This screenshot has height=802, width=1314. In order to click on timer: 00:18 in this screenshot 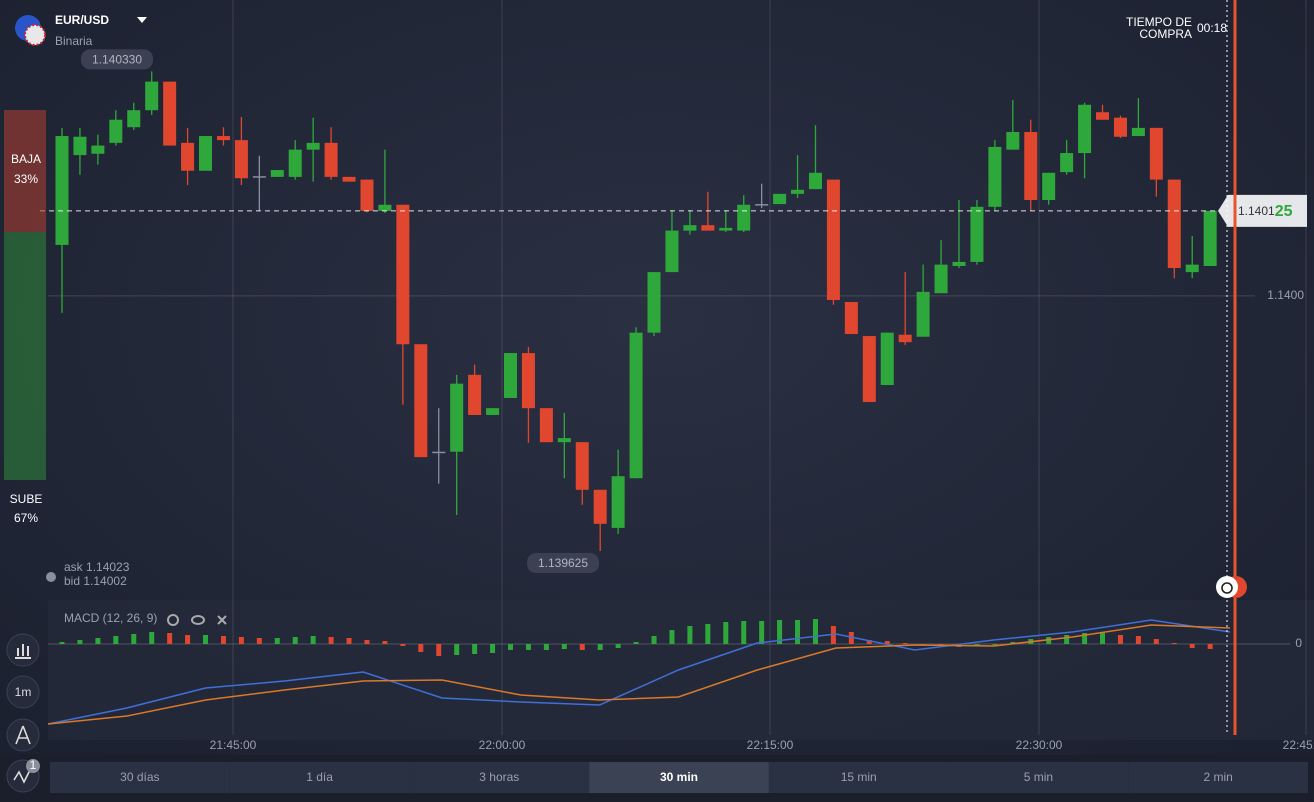, I will do `click(1212, 28)`.